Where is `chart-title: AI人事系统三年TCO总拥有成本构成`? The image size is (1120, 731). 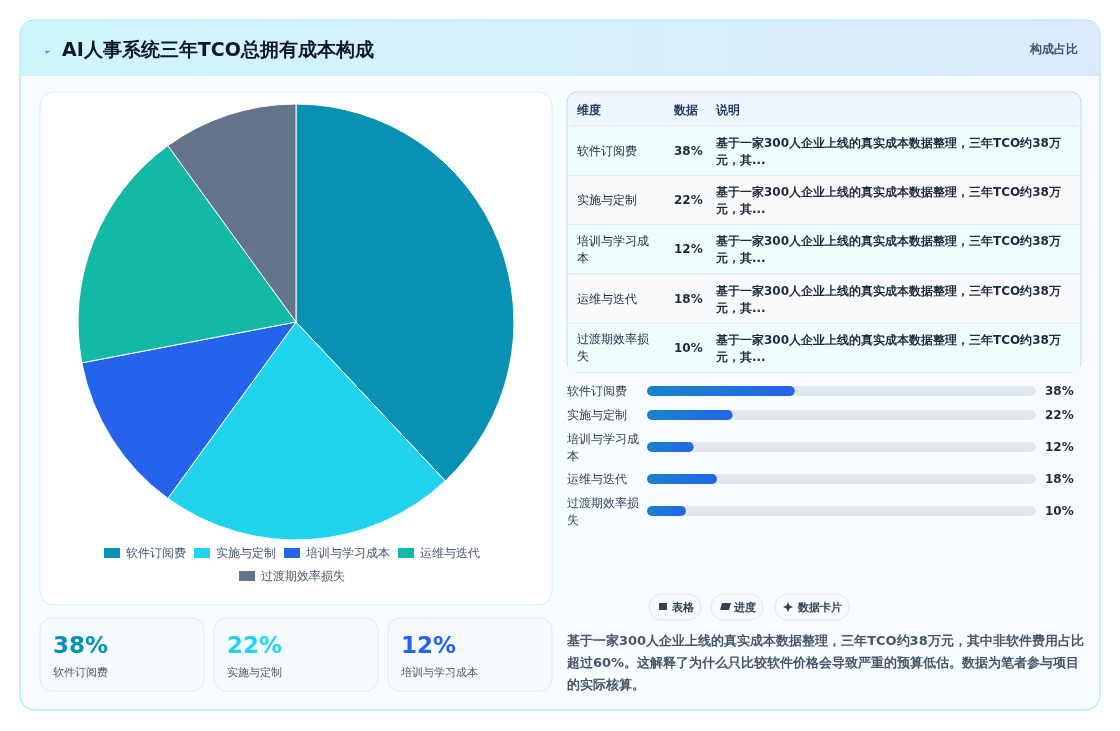
chart-title: AI人事系统三年TCO总拥有成本构成 is located at coordinates (218, 49).